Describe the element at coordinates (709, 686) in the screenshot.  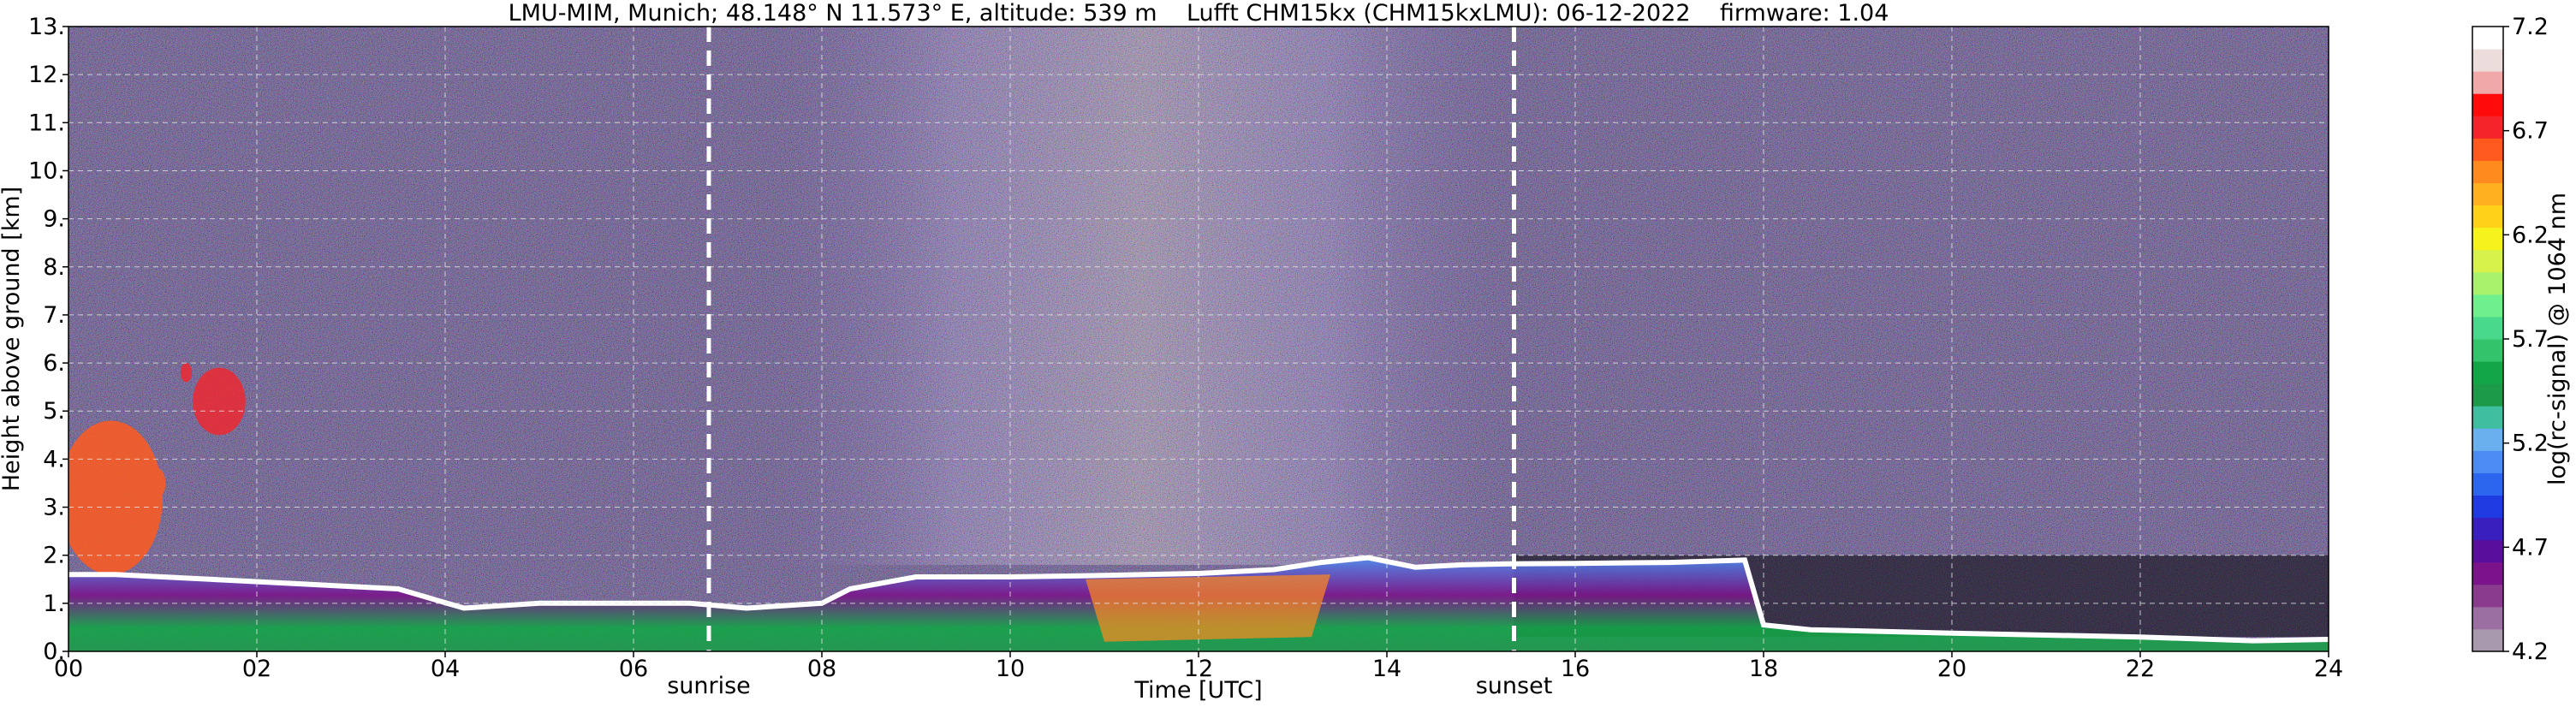
I see `marker-label-sunrise: sunrise` at that location.